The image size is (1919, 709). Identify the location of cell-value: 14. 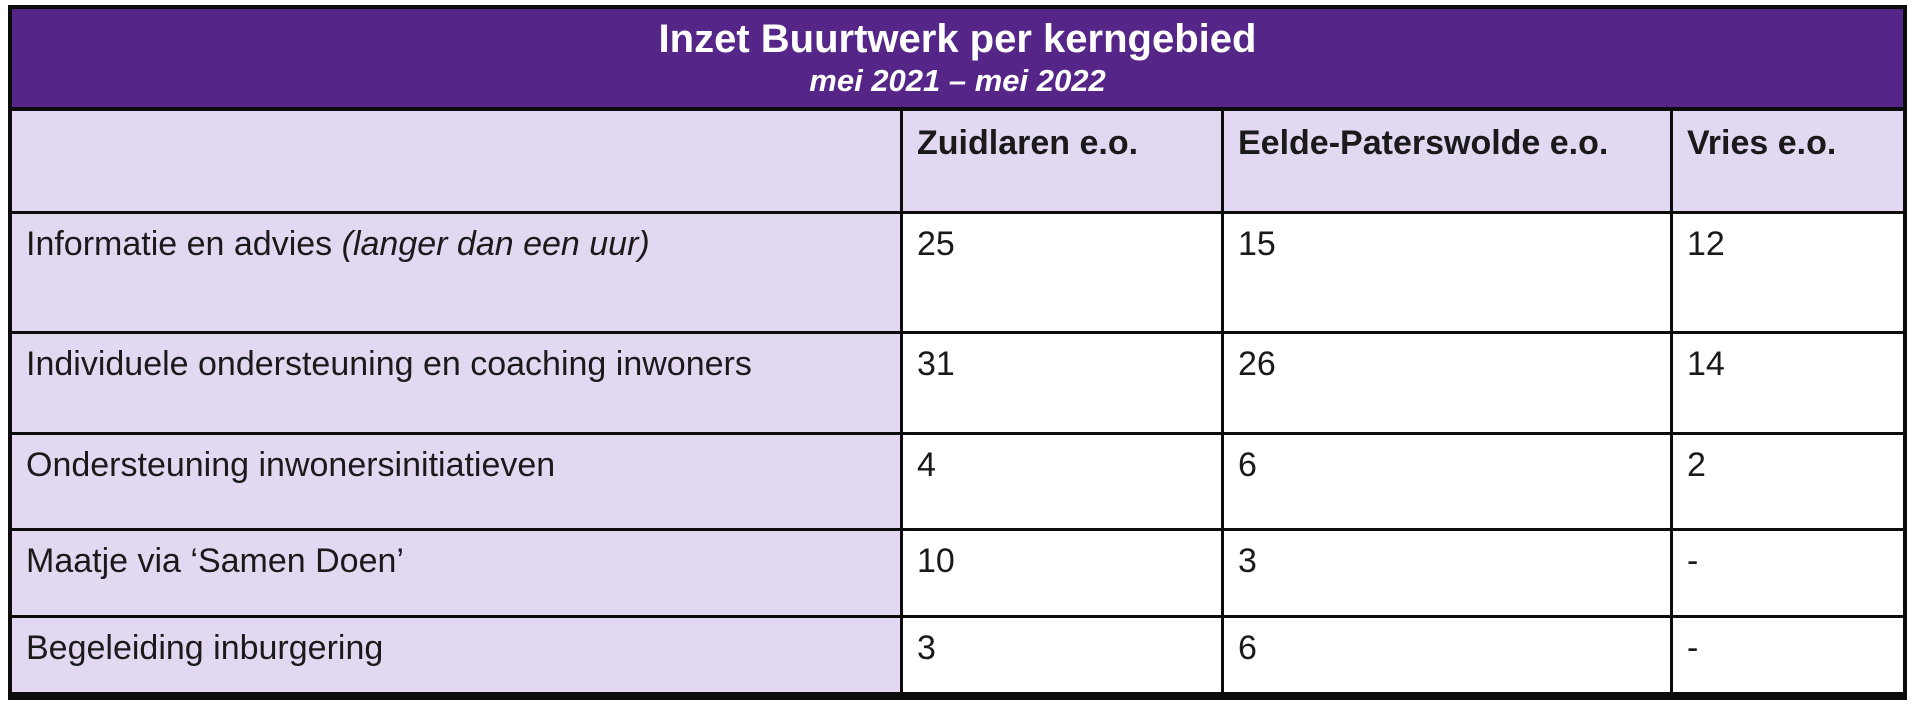
(1788, 383).